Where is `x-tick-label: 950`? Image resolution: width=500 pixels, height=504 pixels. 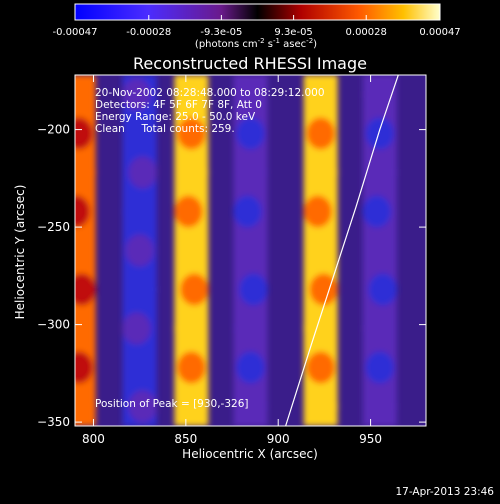 x-tick-label: 950 is located at coordinates (370, 439).